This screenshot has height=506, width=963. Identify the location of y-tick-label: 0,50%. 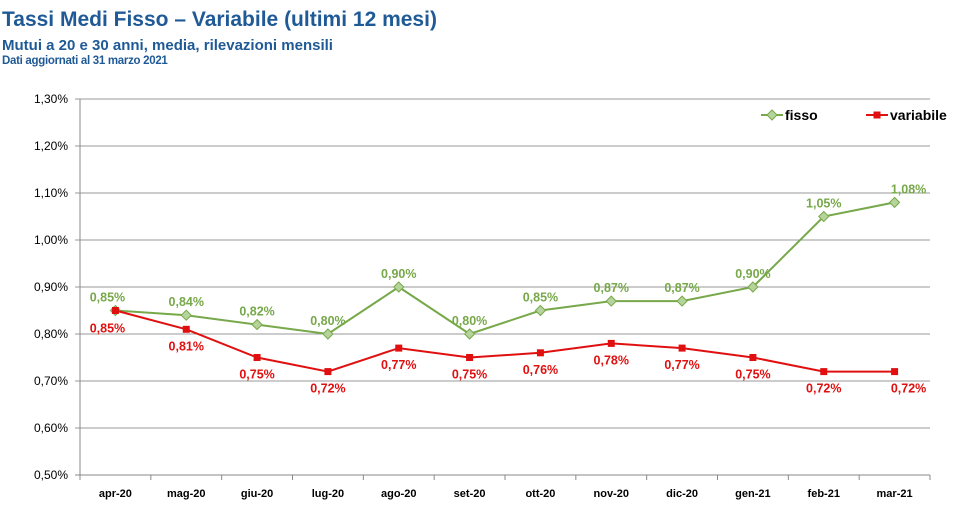
(51, 475).